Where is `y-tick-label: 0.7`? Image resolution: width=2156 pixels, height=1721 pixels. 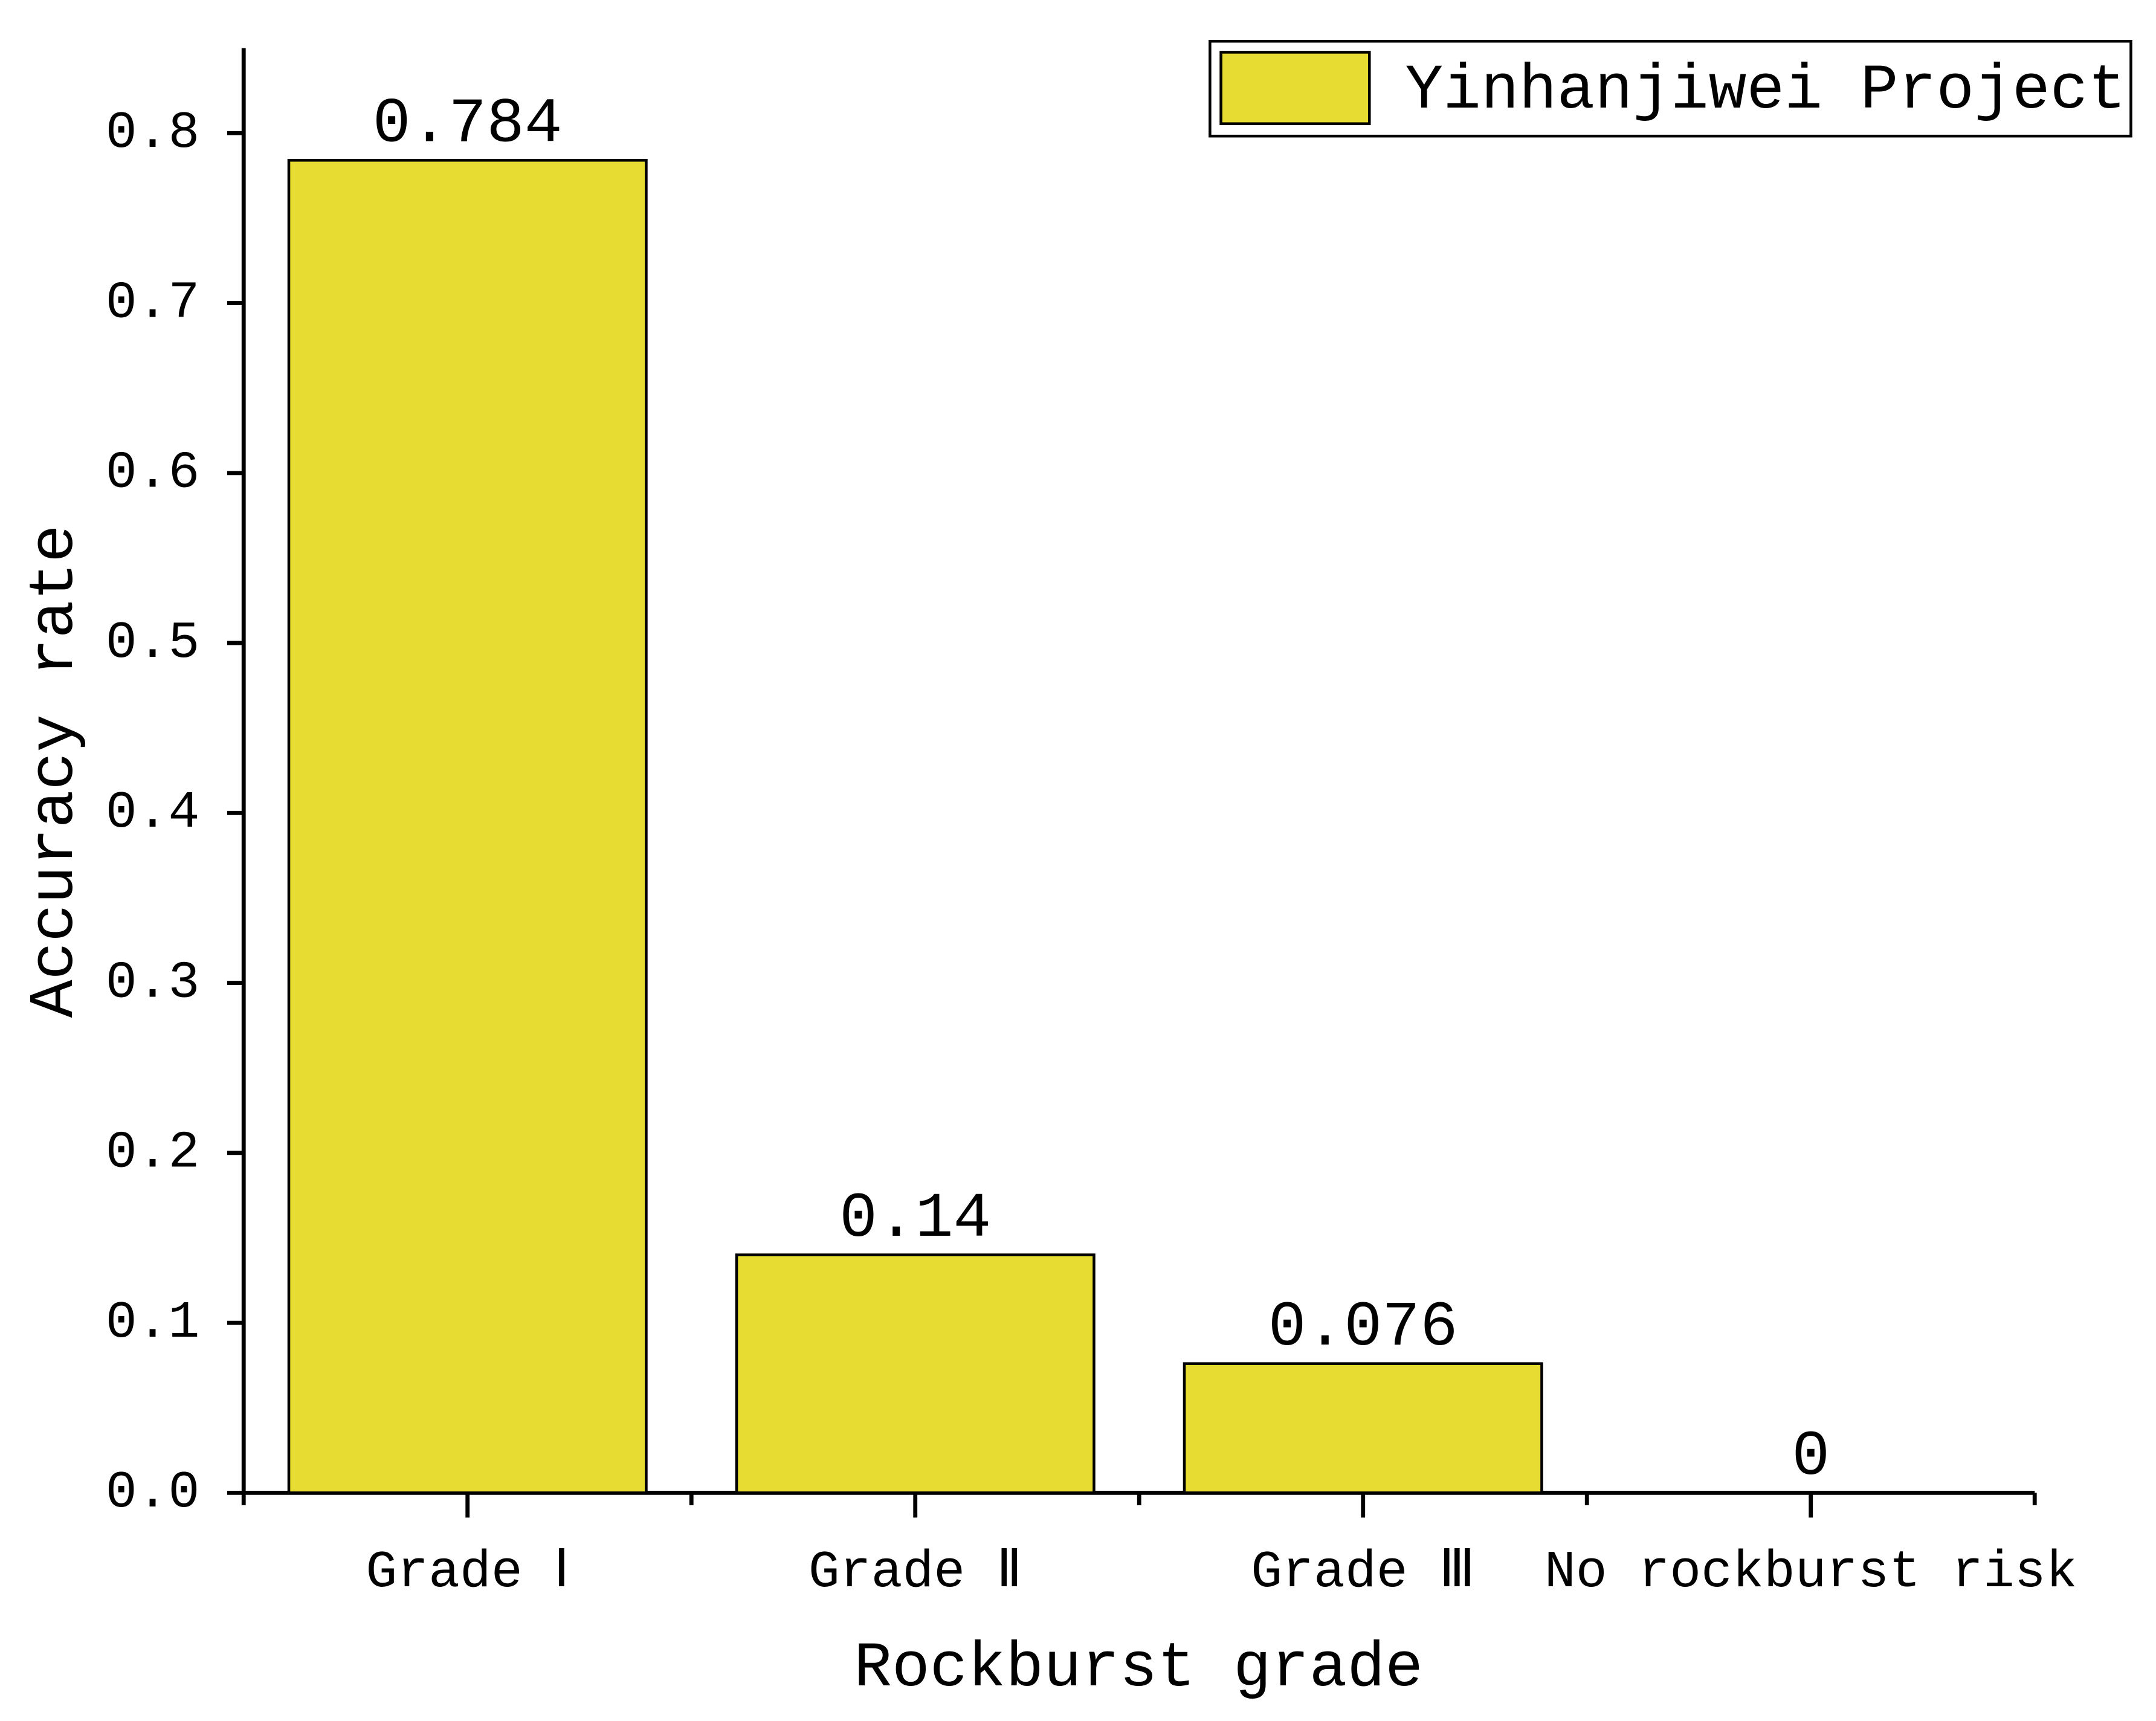 y-tick-label: 0.7 is located at coordinates (153, 302).